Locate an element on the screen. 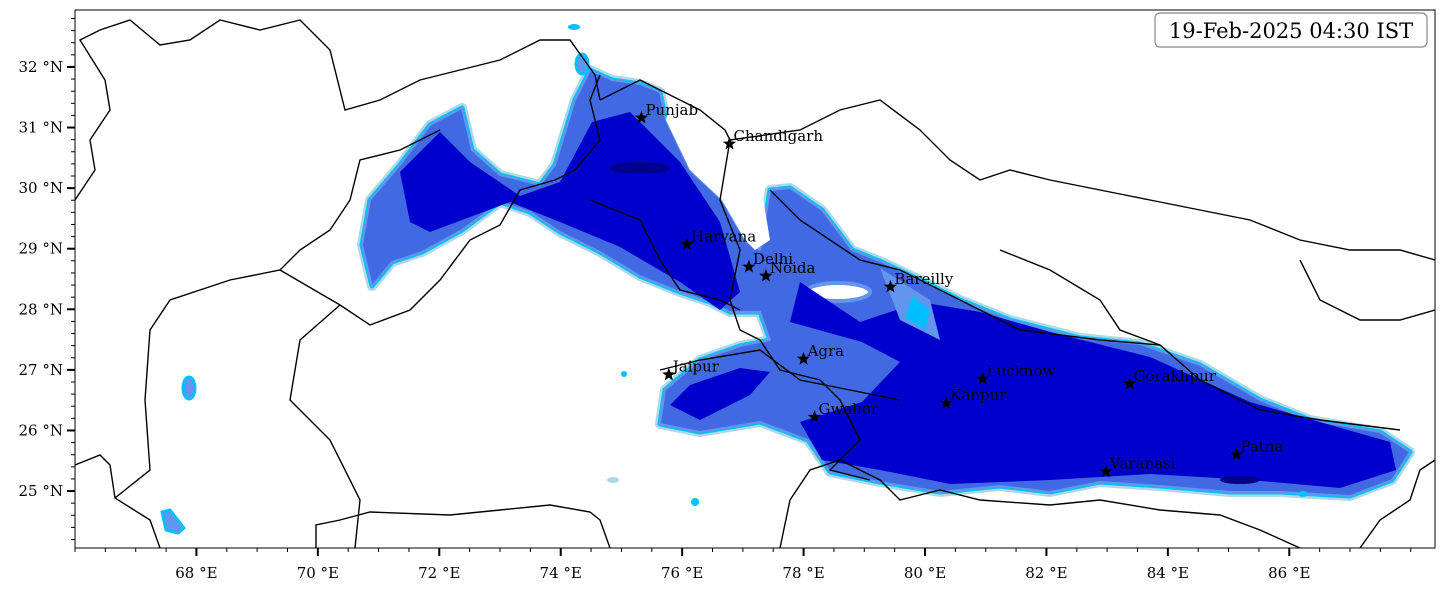 The width and height of the screenshot is (1444, 591). city-marker-haryana: Haryana is located at coordinates (718, 239).